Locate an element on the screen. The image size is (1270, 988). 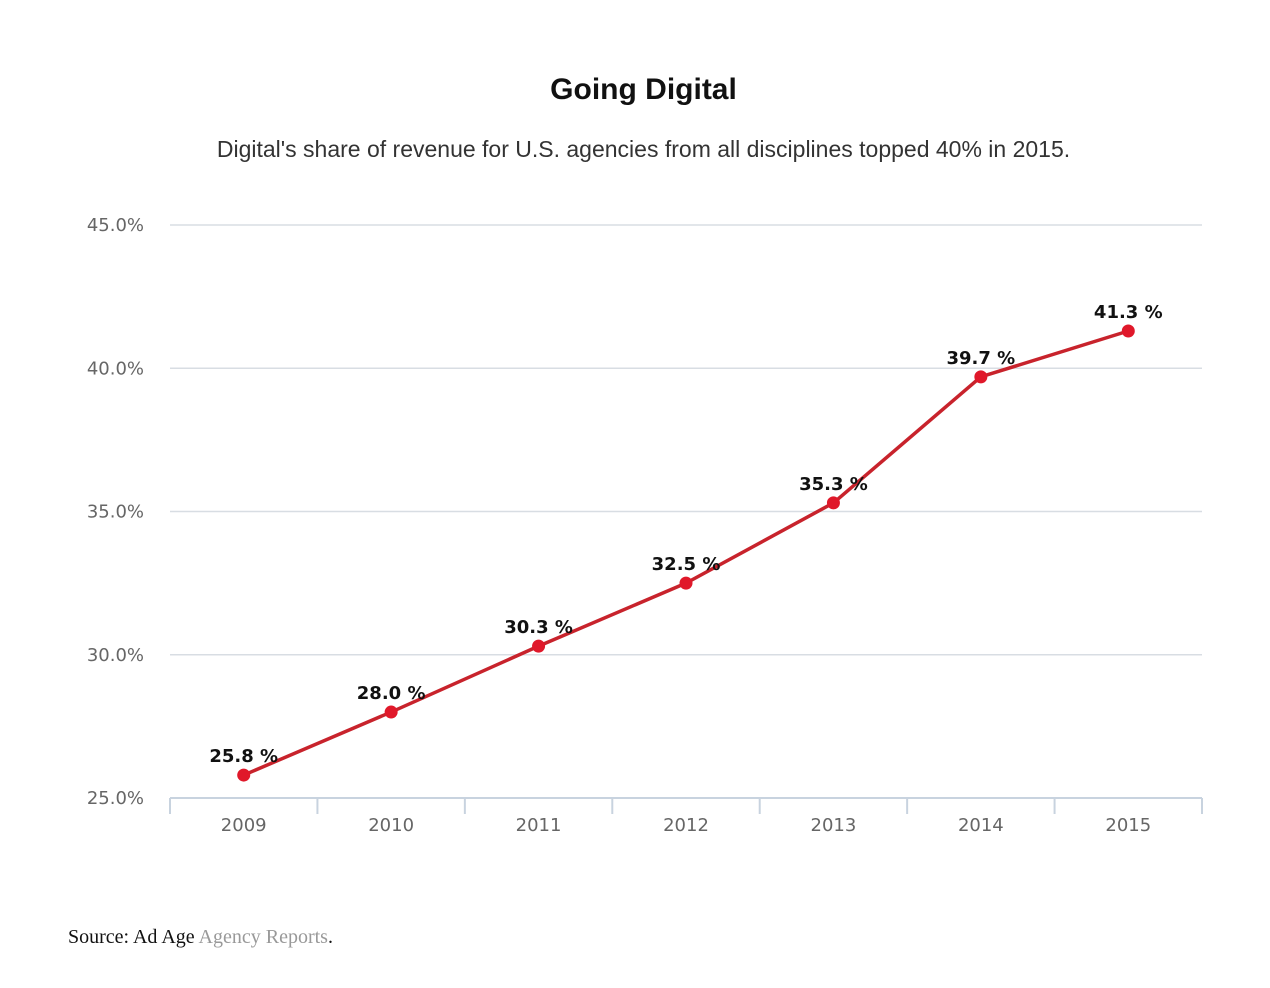
x-axis is located at coordinates (686, 805).